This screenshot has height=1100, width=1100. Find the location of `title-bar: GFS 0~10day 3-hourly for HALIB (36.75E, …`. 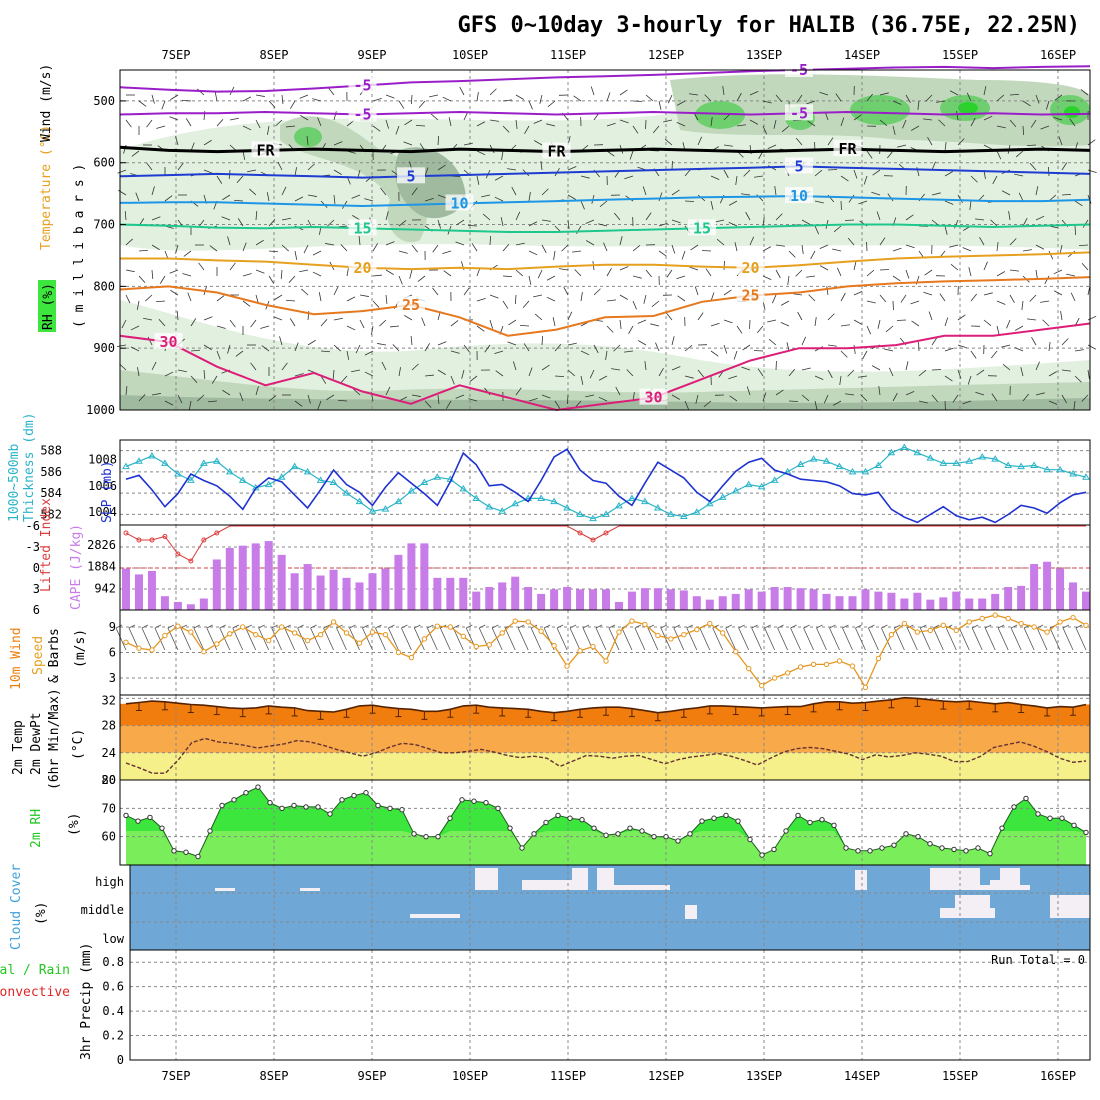

title-bar: GFS 0~10day 3-hourly for HALIB (36.75E, … is located at coordinates (768, 25).